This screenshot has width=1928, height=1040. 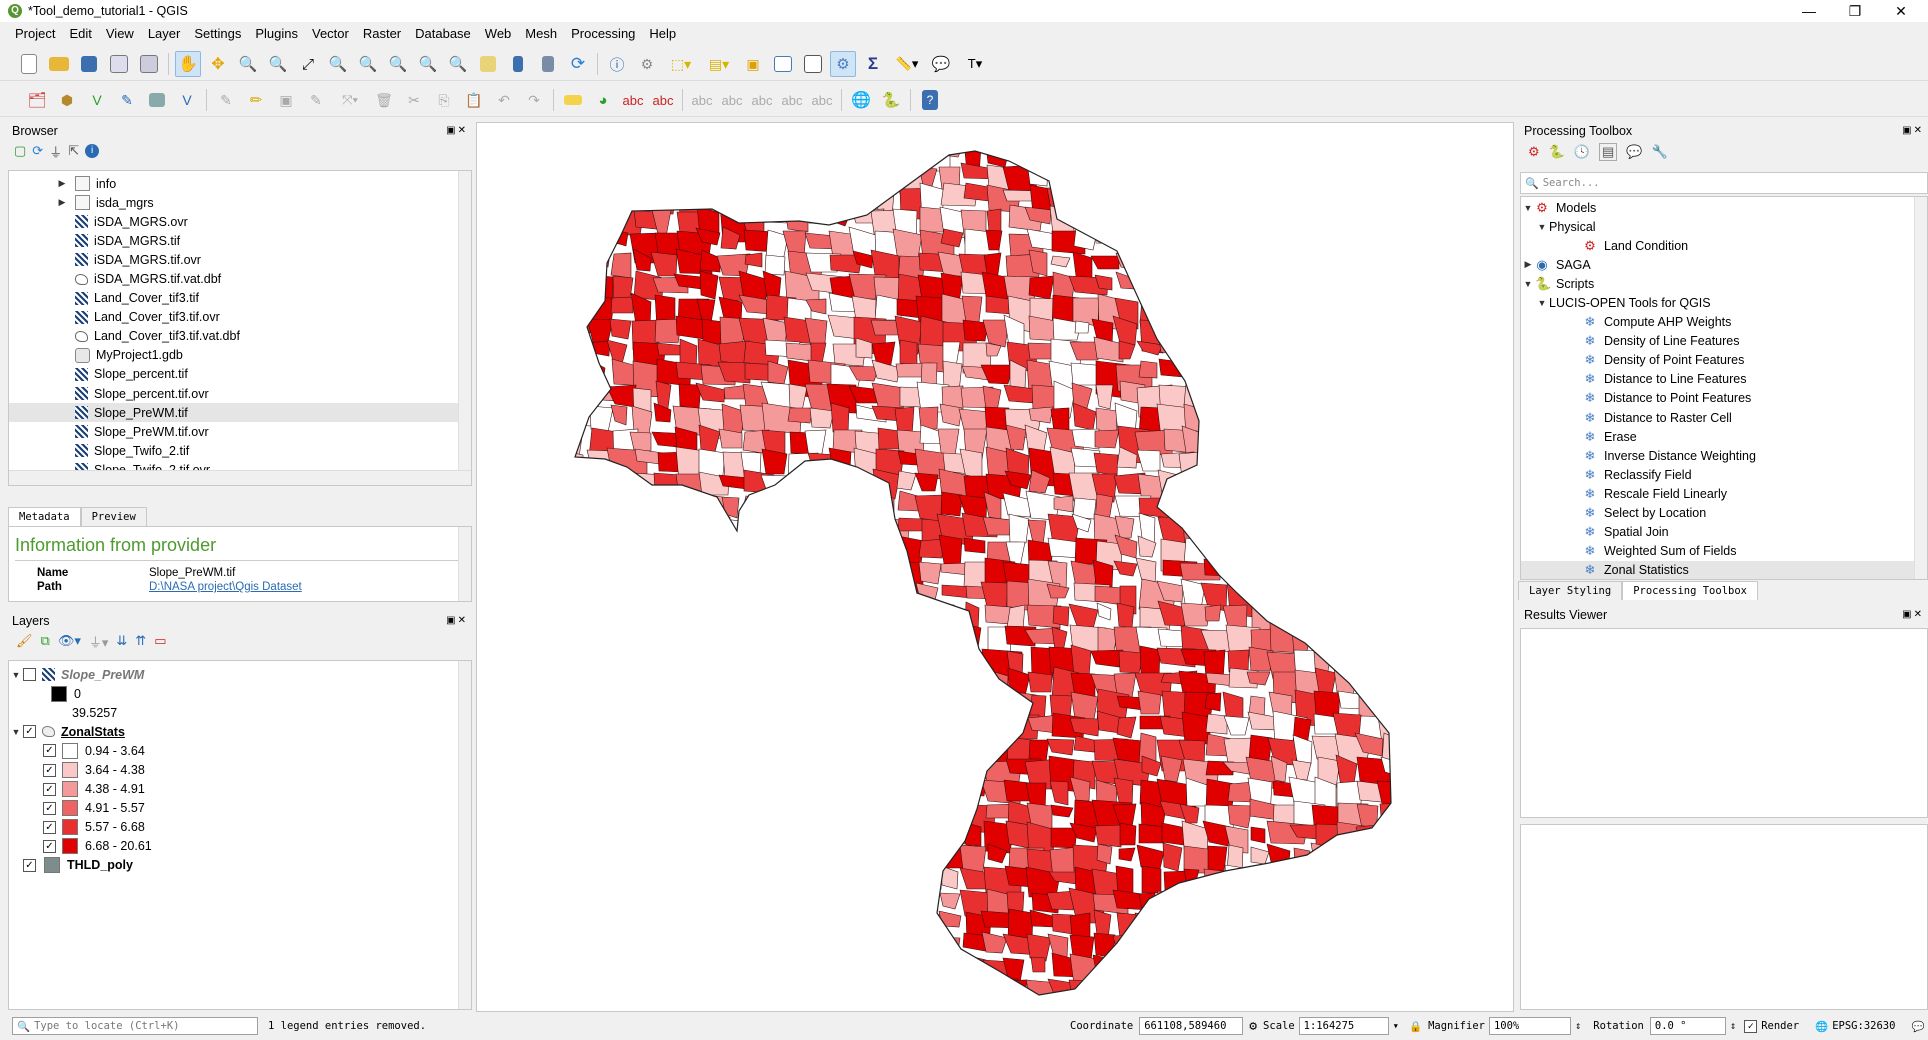 I want to click on menu-database: Database, so click(x=443, y=33).